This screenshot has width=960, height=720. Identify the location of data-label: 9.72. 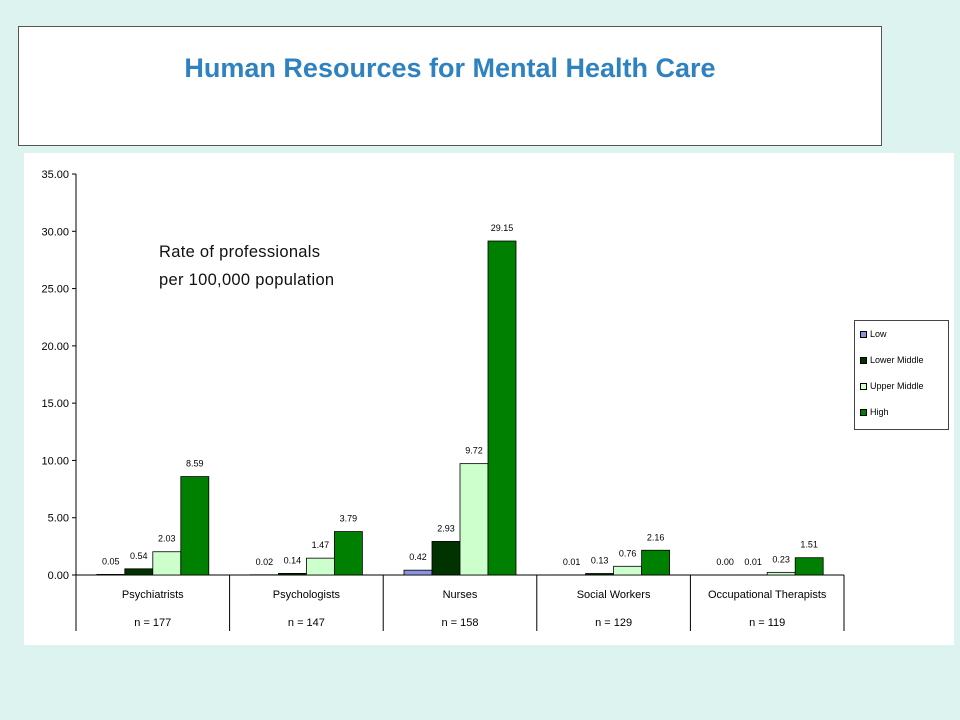
(474, 451).